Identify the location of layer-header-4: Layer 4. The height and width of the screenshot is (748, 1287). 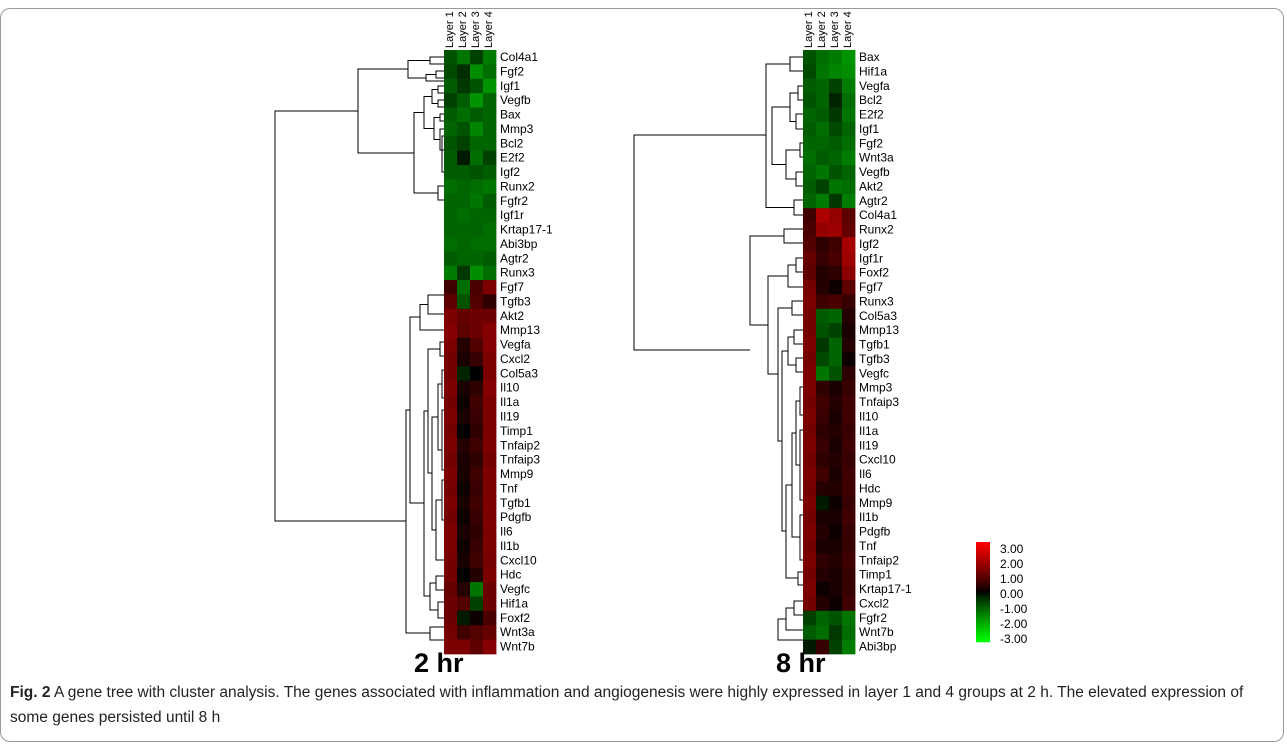
(489, 29).